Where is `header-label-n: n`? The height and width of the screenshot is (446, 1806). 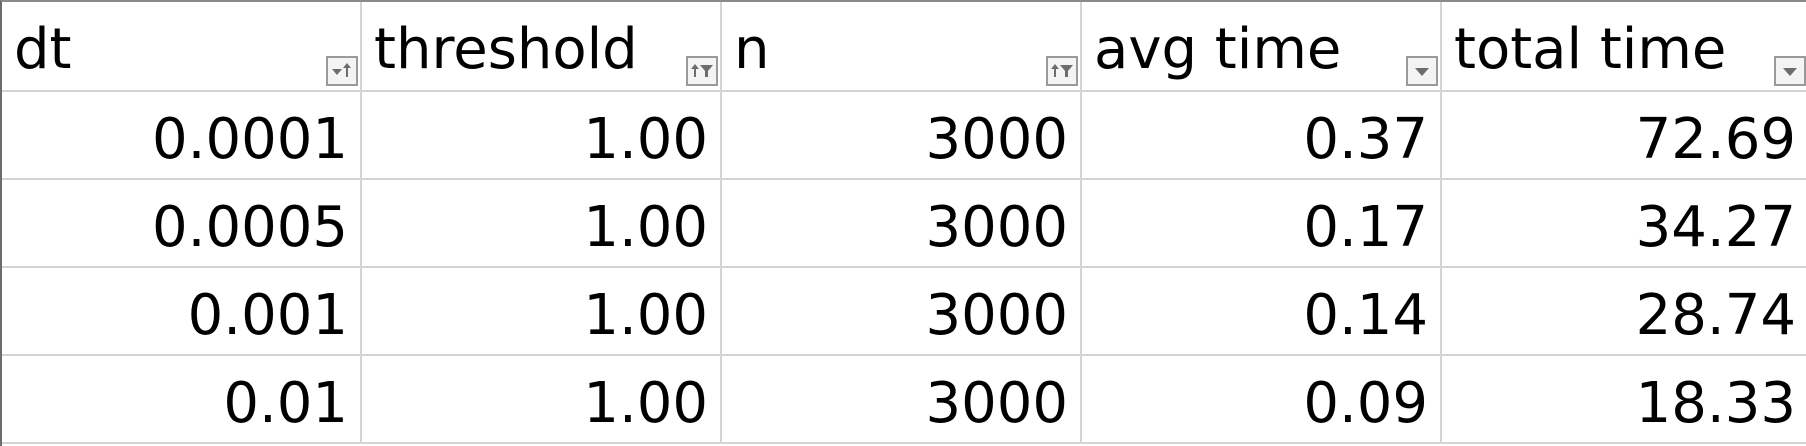 header-label-n: n is located at coordinates (752, 49).